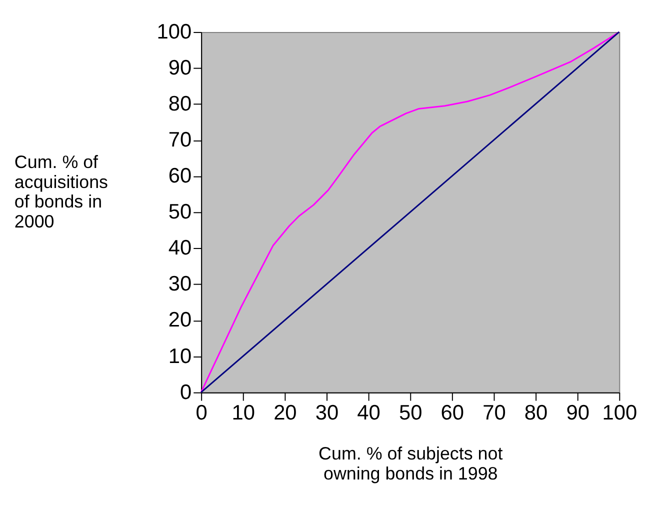 Image resolution: width=655 pixels, height=524 pixels. Describe the element at coordinates (180, 212) in the screenshot. I see `y-tick-label: 50` at that location.